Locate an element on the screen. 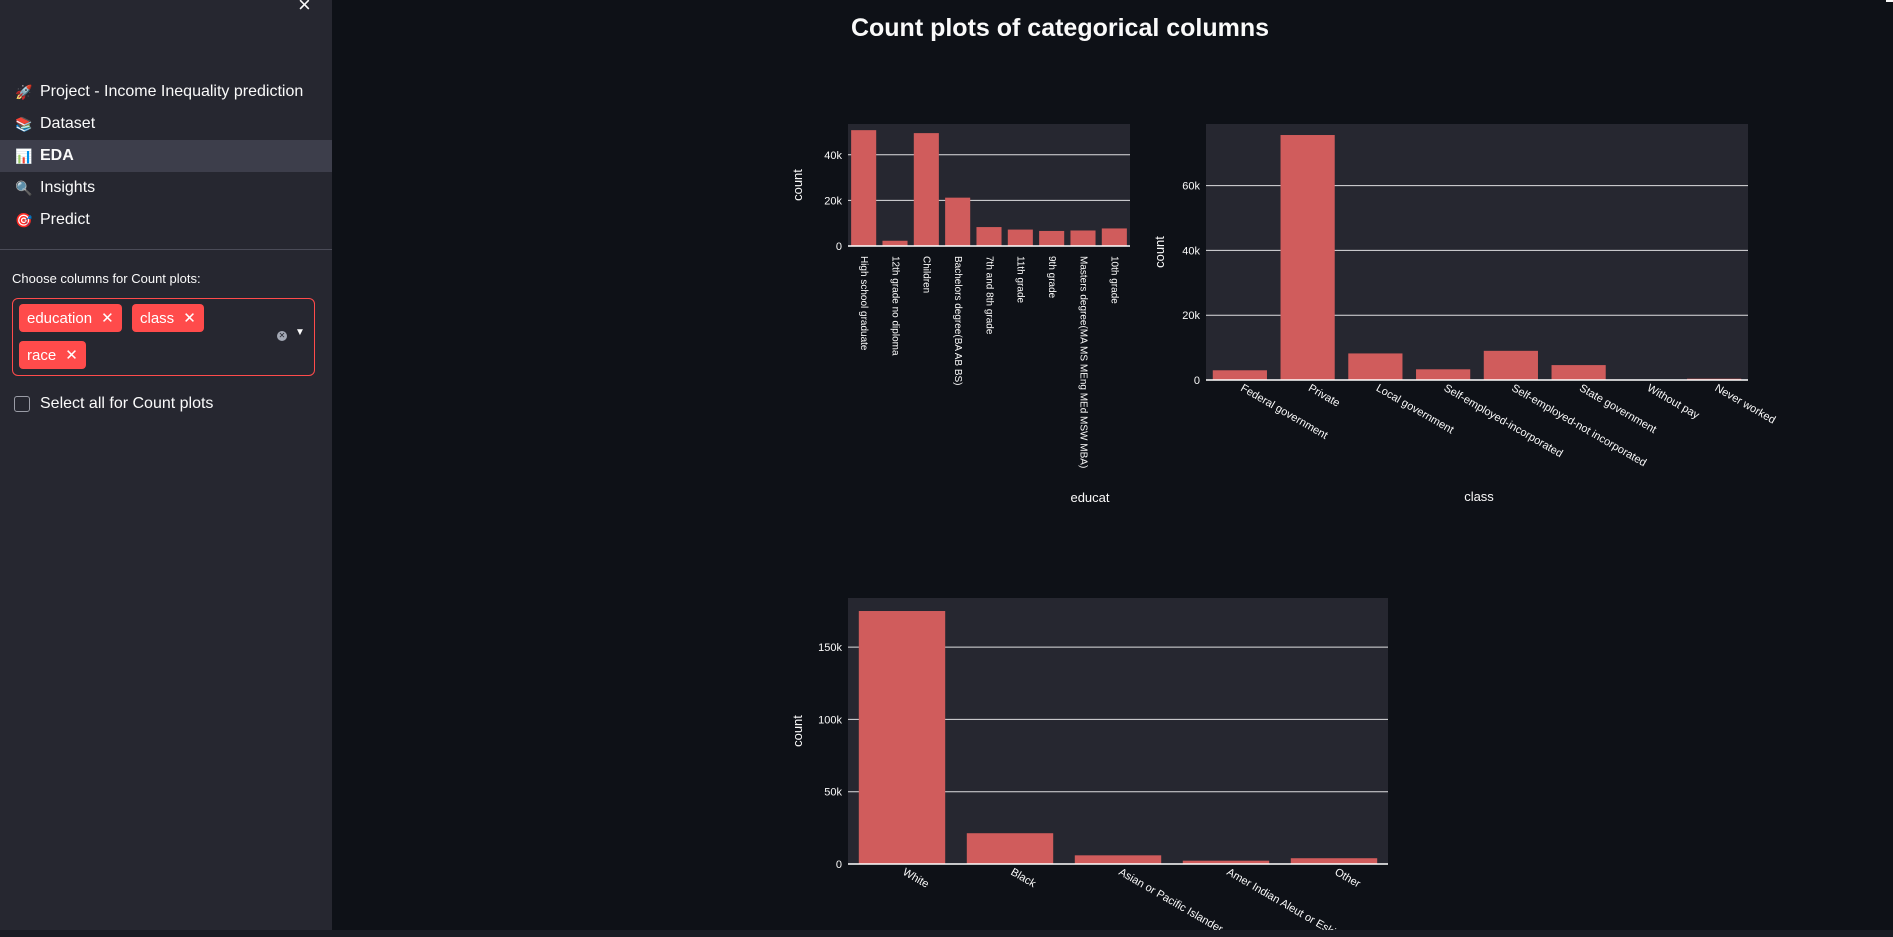 This screenshot has width=1893, height=937. x-tick-label: Children is located at coordinates (926, 274).